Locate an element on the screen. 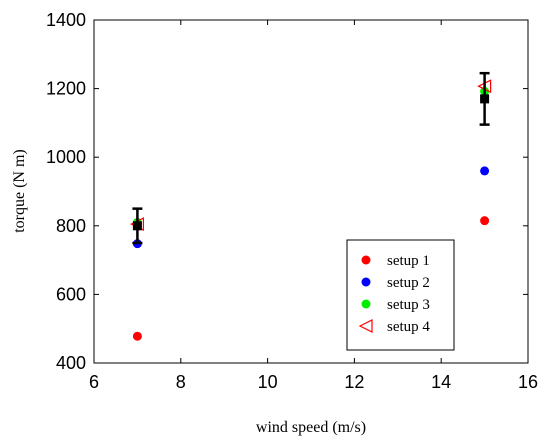 The height and width of the screenshot is (441, 550). legend-label: setup 4 is located at coordinates (408, 327).